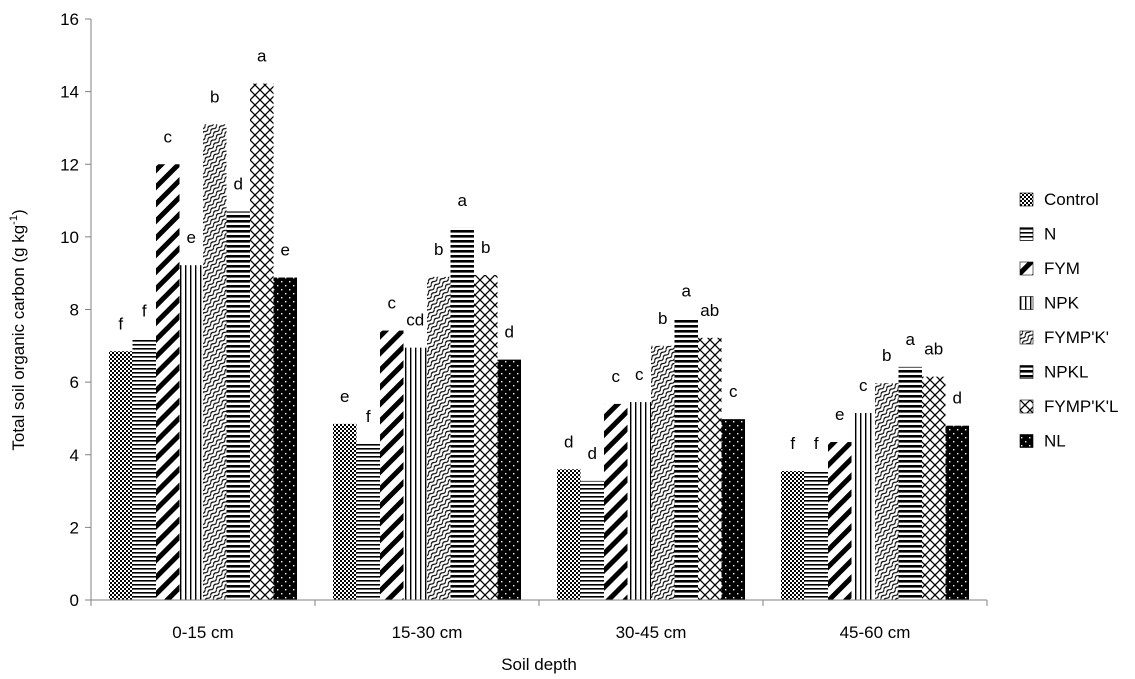 The image size is (1135, 679). Describe the element at coordinates (1076, 337) in the screenshot. I see `legend-label: FYMP'K'` at that location.